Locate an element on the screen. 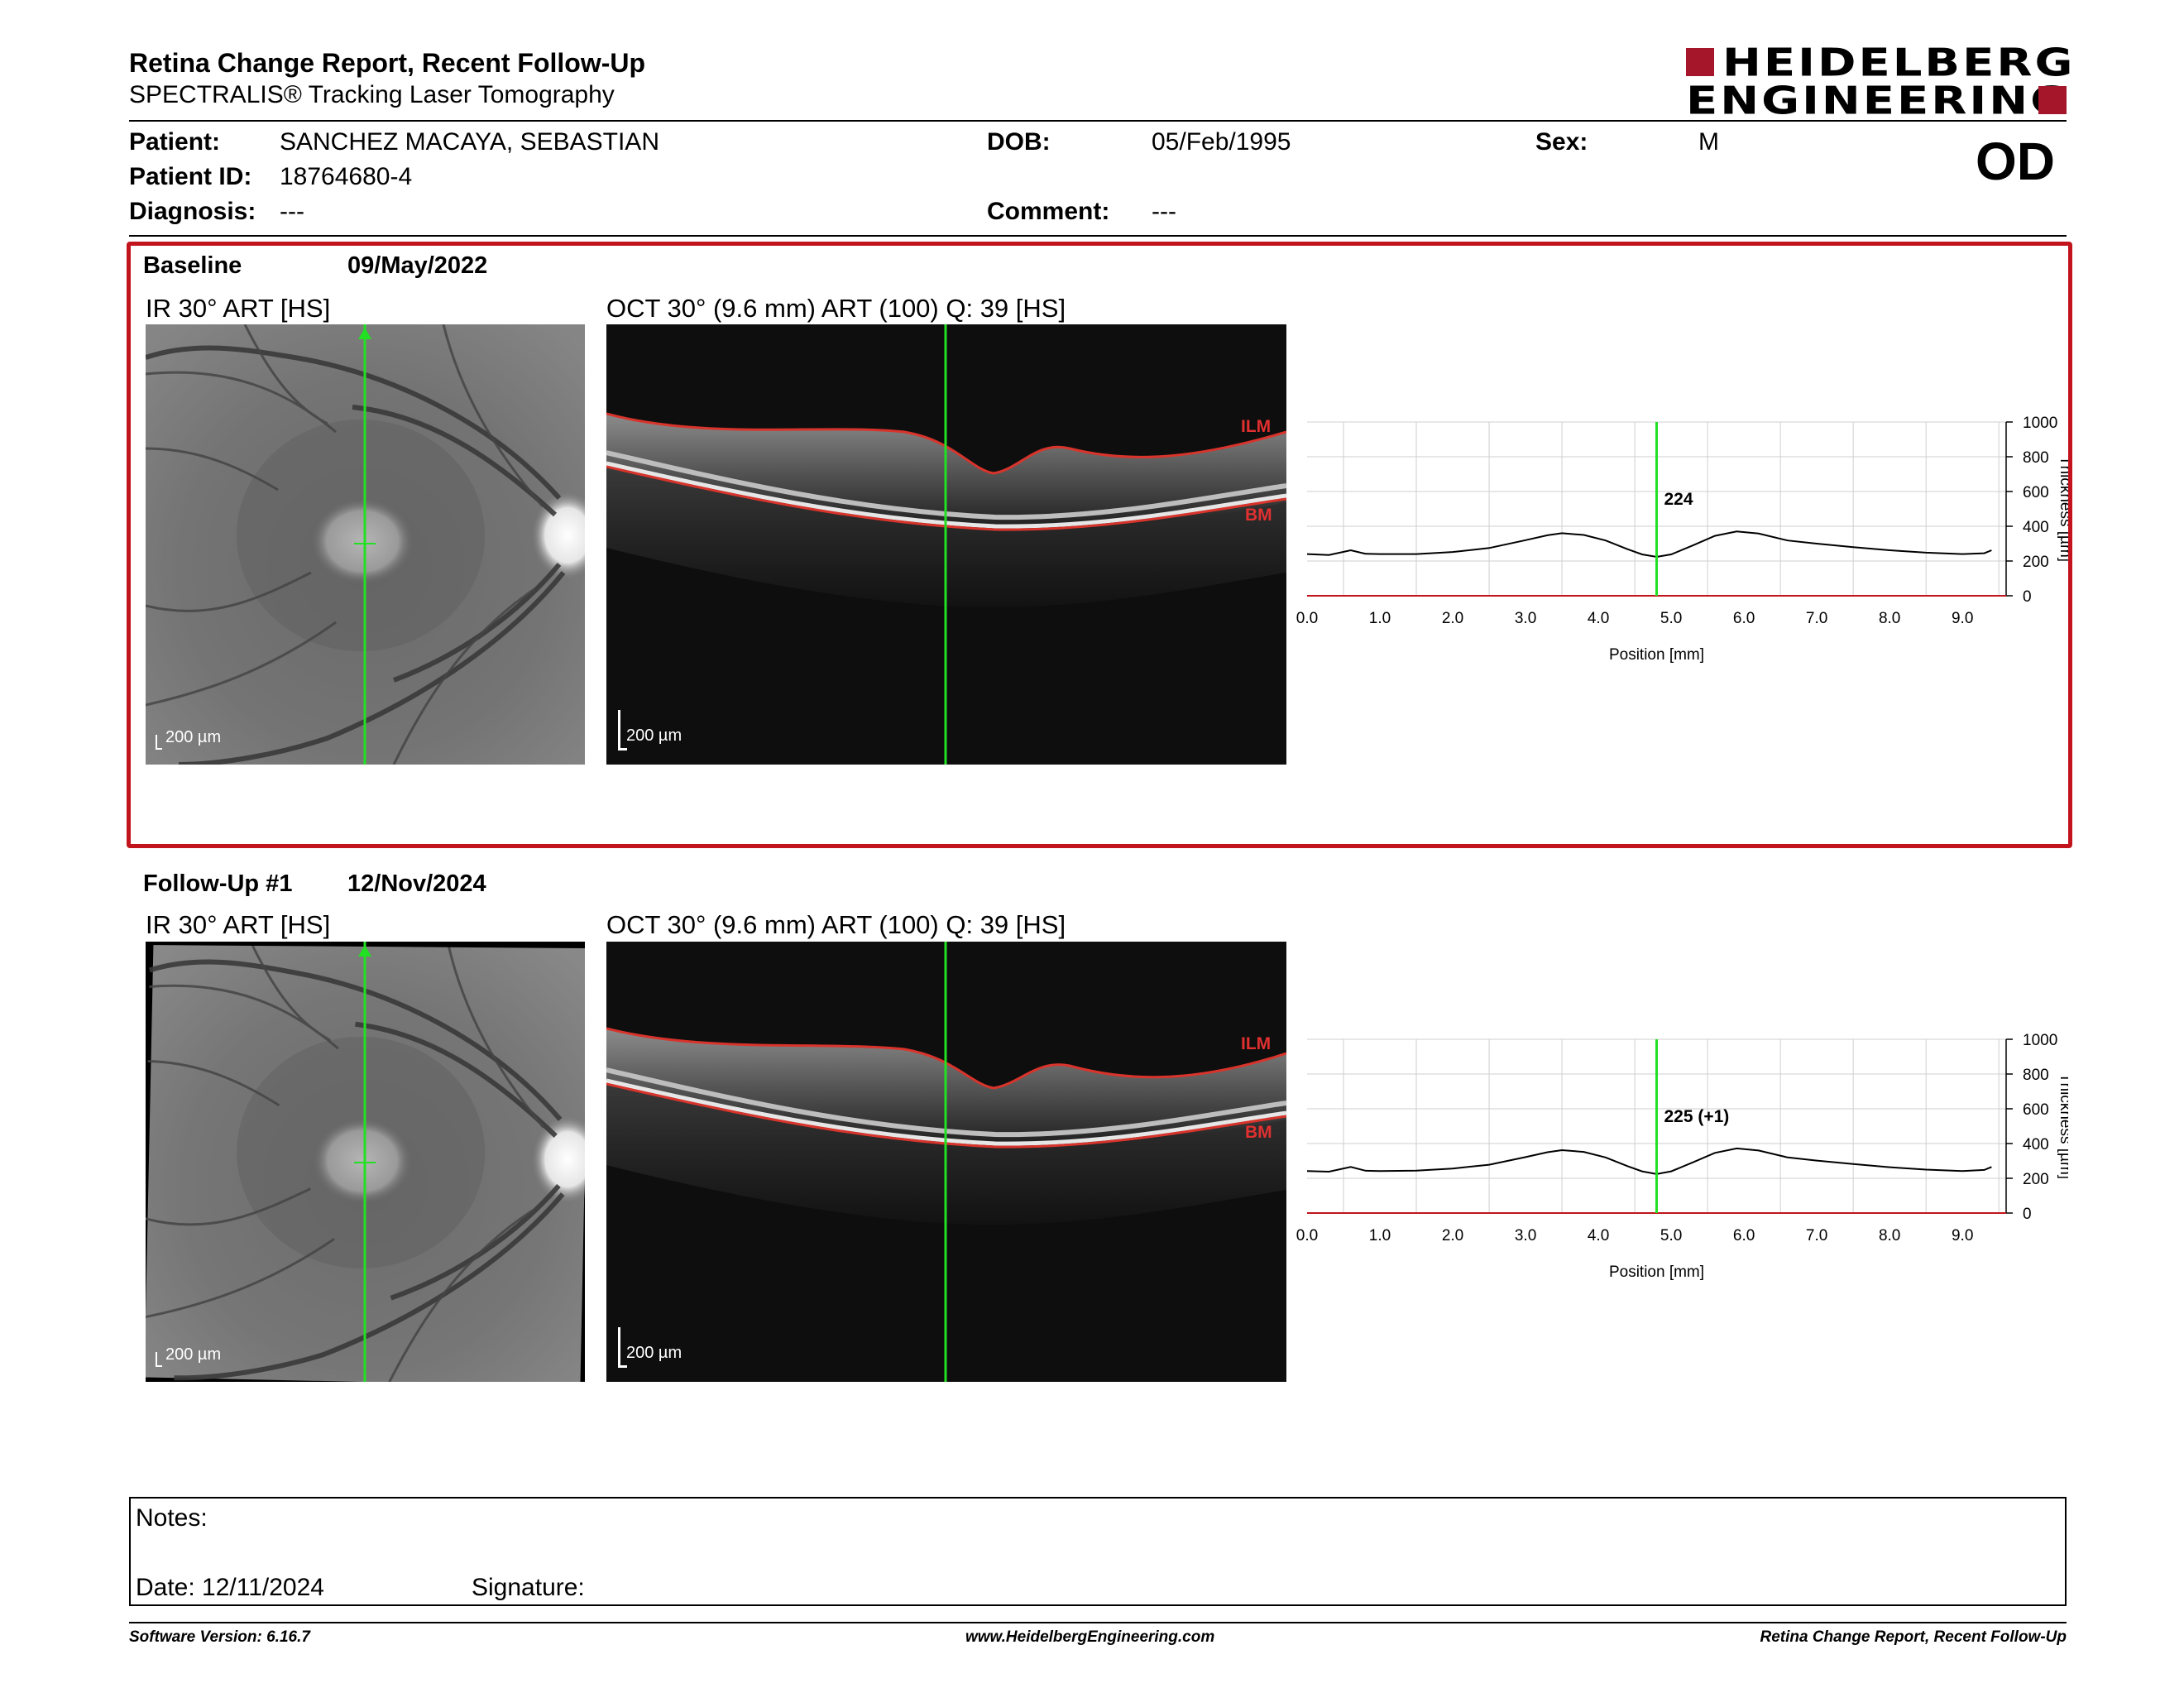 This screenshot has height=1688, width=2184. footer-report-name: Retina Change Report, Recent Follow-Up is located at coordinates (1913, 1637).